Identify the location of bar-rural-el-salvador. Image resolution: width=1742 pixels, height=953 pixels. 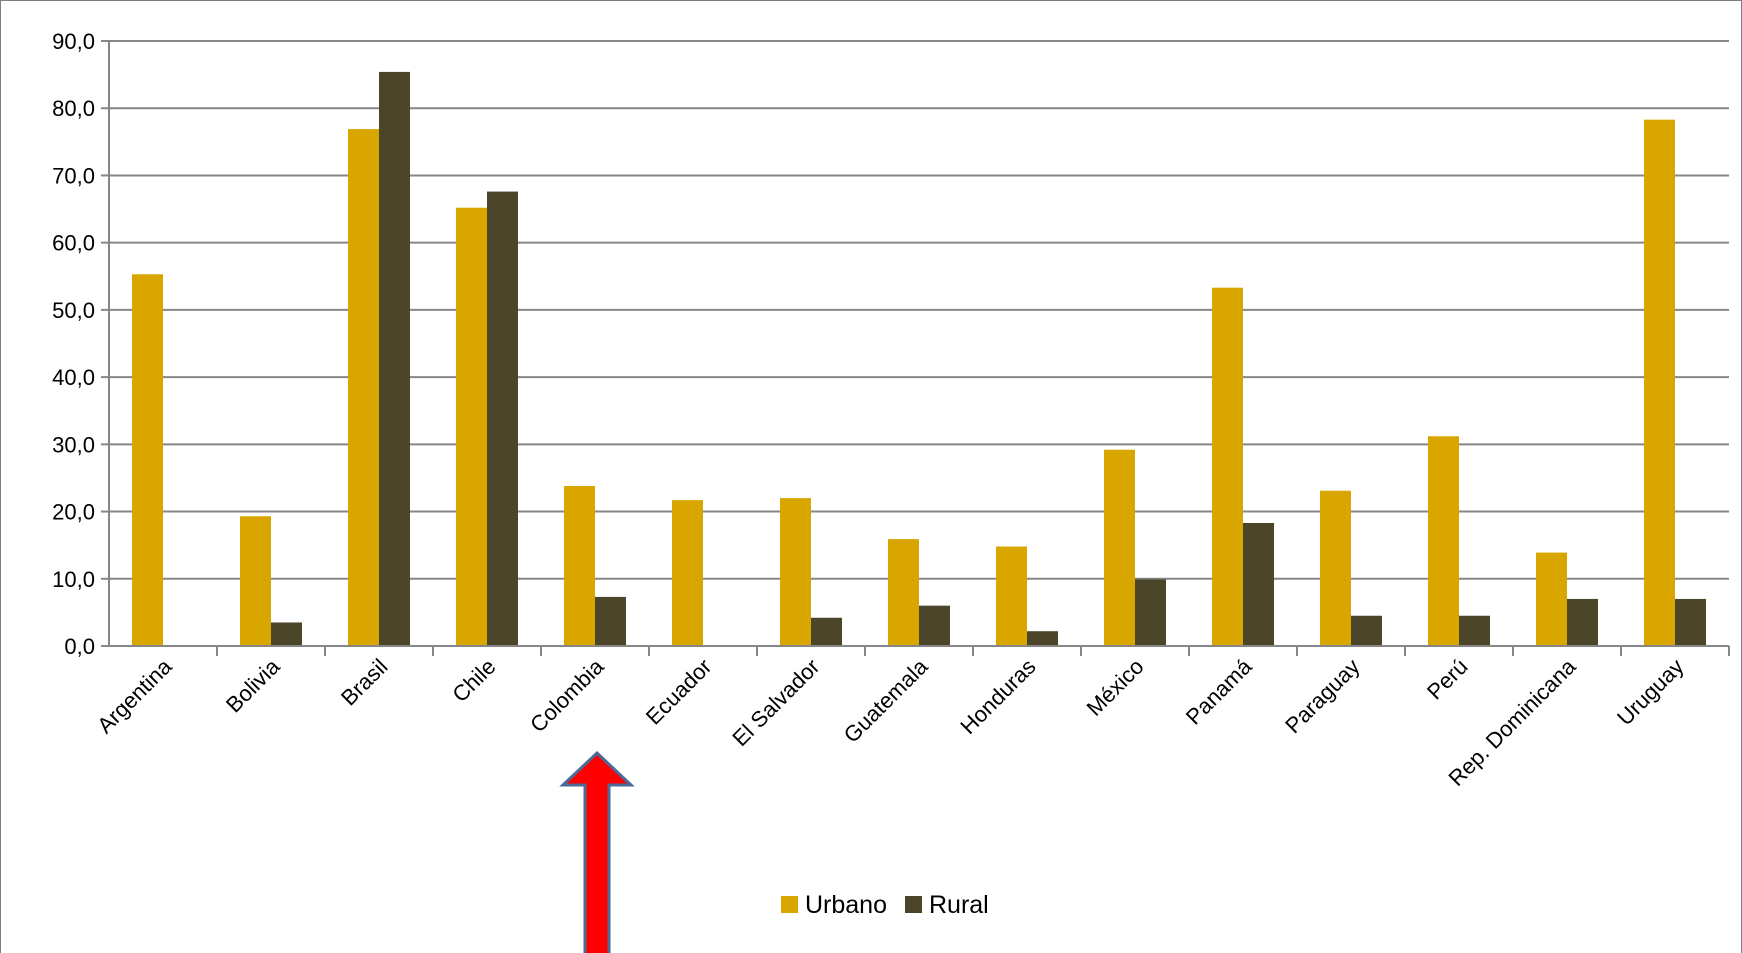
(826, 631).